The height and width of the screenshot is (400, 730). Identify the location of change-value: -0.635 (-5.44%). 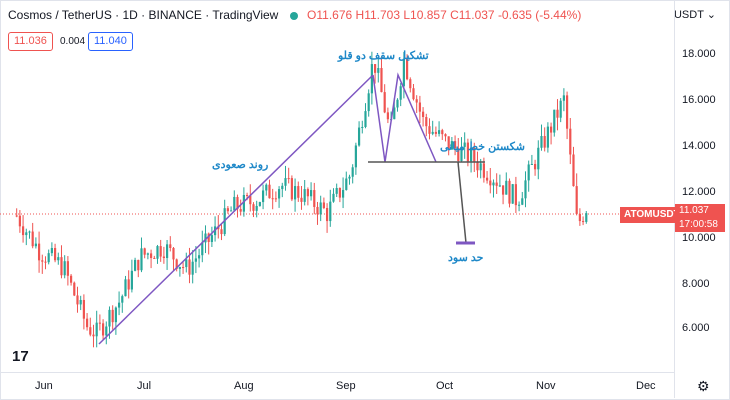
(539, 15).